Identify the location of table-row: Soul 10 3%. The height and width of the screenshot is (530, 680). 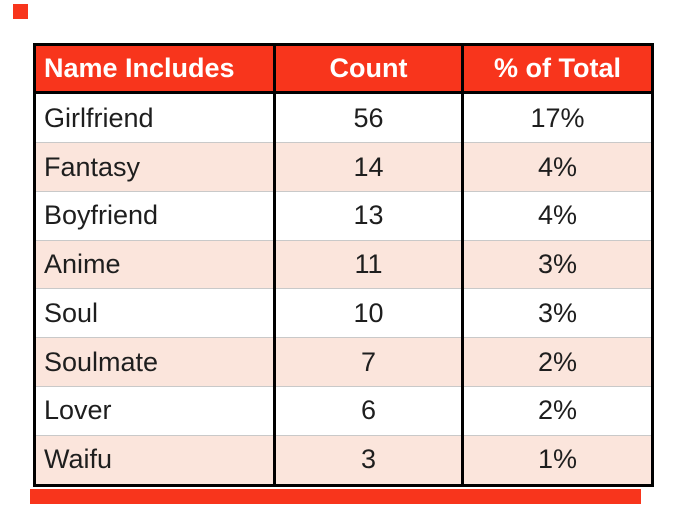
(343, 313).